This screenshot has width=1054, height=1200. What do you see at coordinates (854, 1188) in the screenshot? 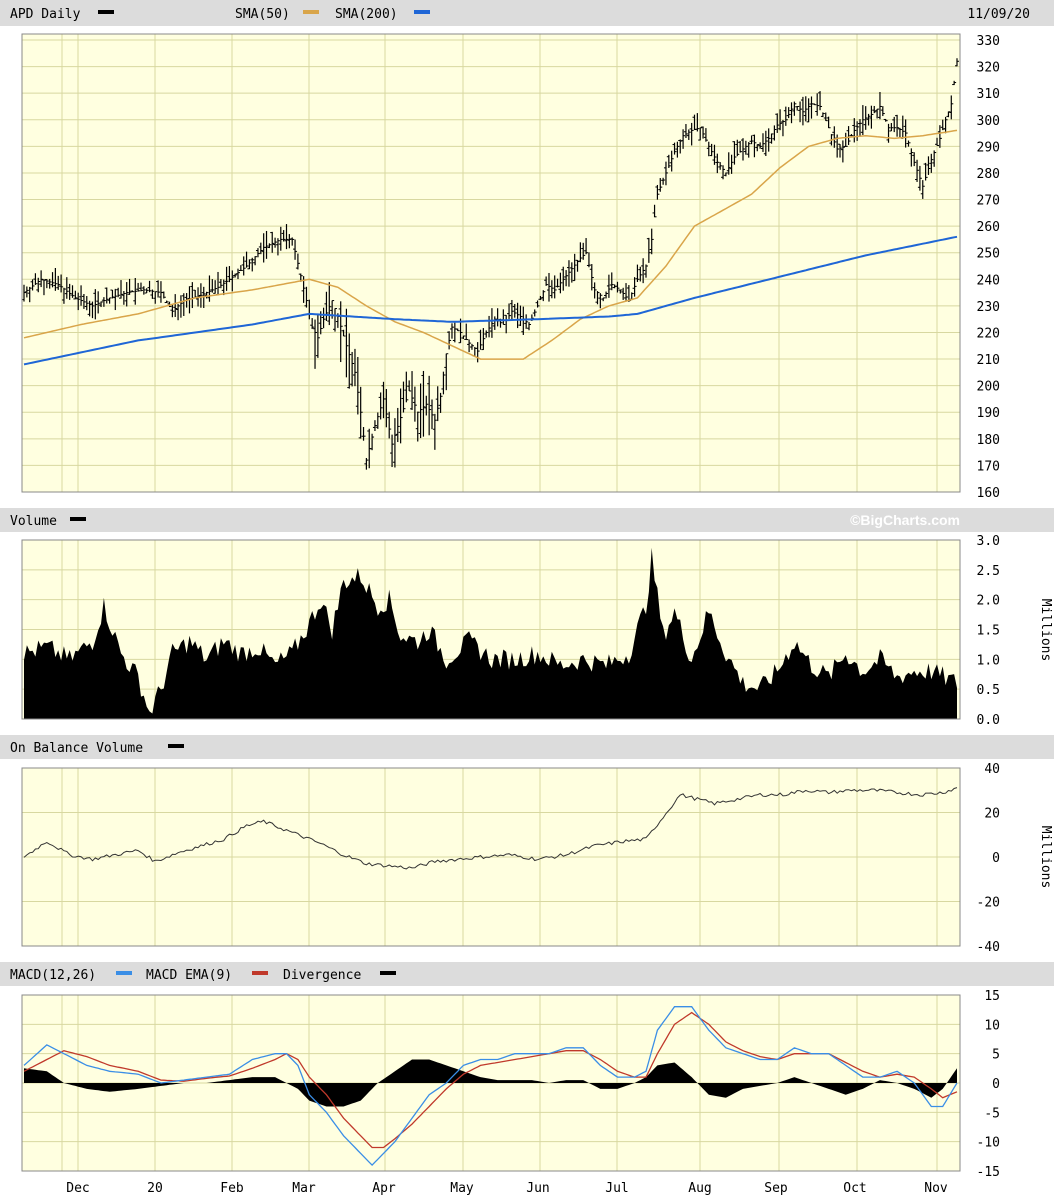
I see `x-tick-label: Oct` at bounding box center [854, 1188].